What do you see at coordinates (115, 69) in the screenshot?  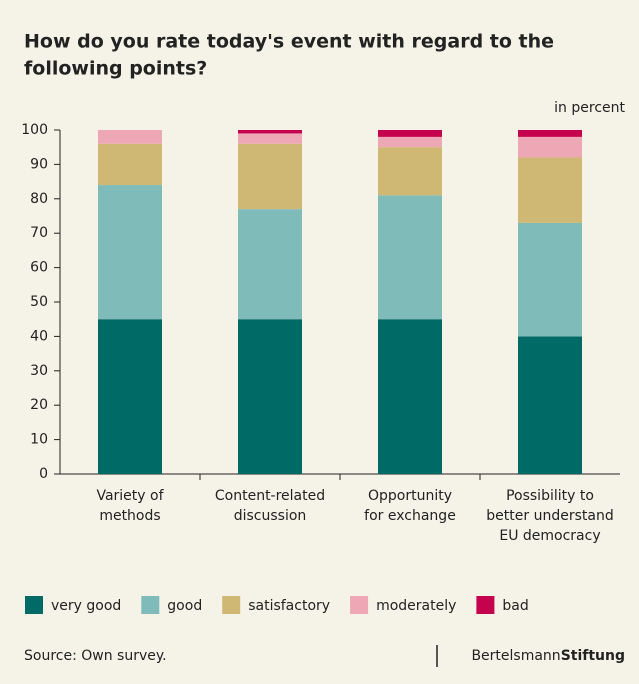 I see `chart-title: following points?` at bounding box center [115, 69].